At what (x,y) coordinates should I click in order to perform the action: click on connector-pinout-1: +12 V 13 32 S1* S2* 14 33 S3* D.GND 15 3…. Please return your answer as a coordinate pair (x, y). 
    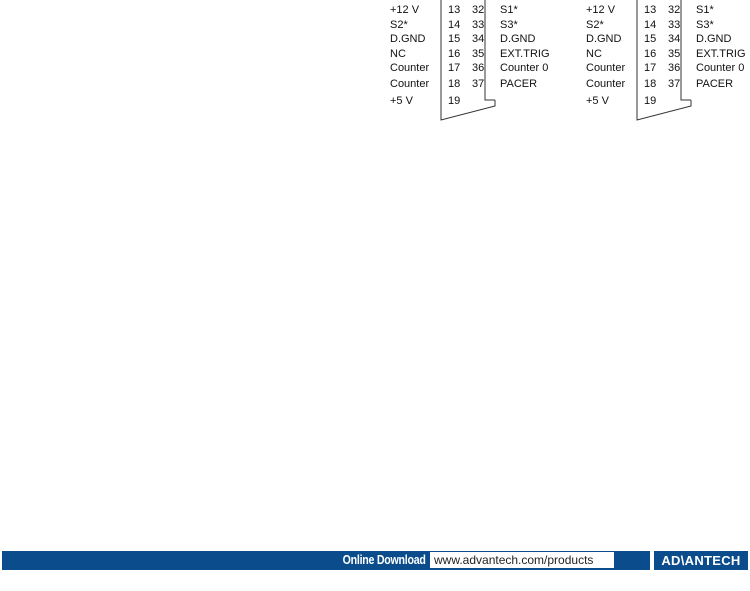
    Looking at the image, I should click on (480, 62).